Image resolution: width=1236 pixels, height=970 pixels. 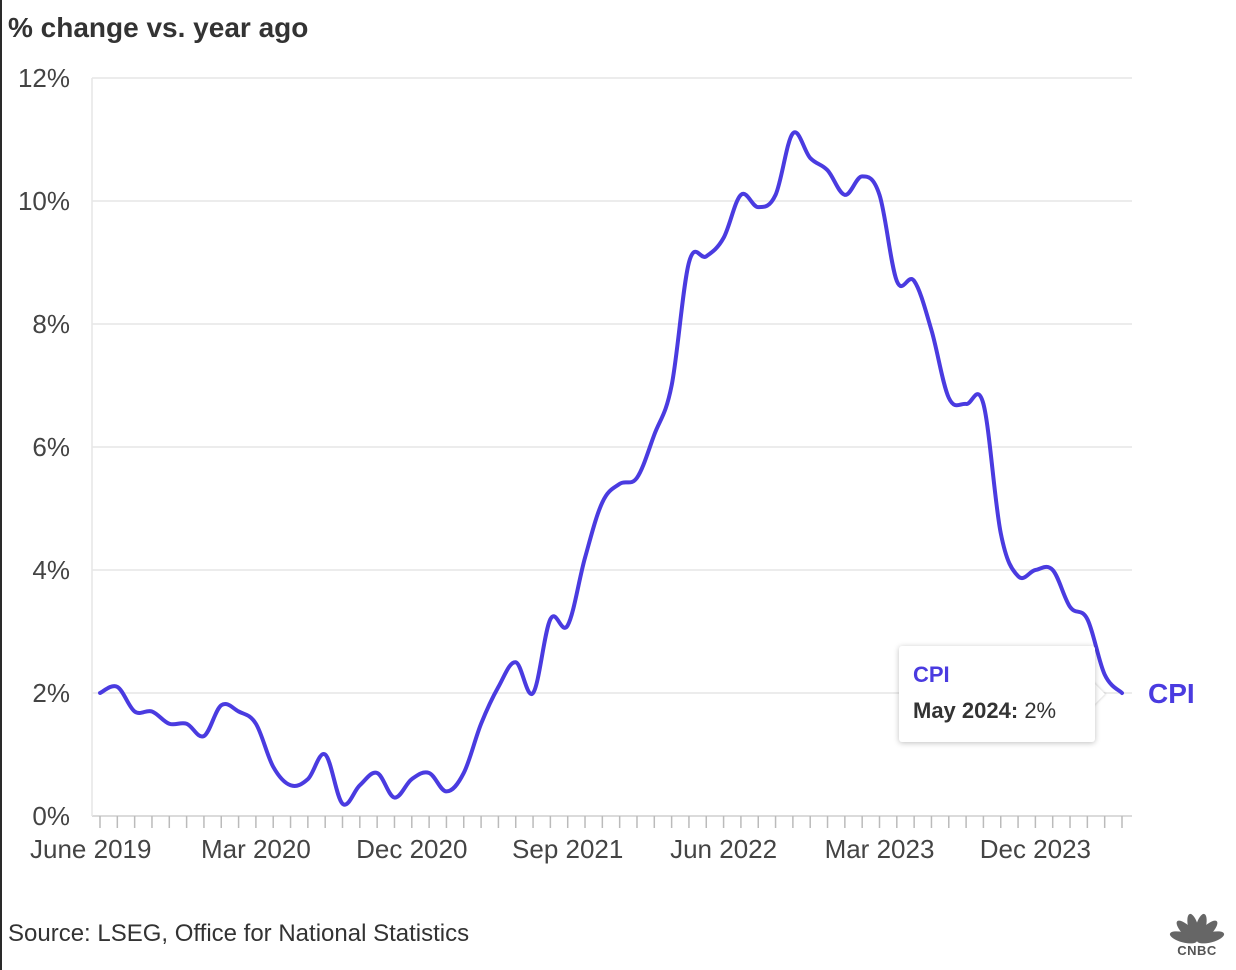 I want to click on cnbc-logo: CNBC, so click(x=1197, y=932).